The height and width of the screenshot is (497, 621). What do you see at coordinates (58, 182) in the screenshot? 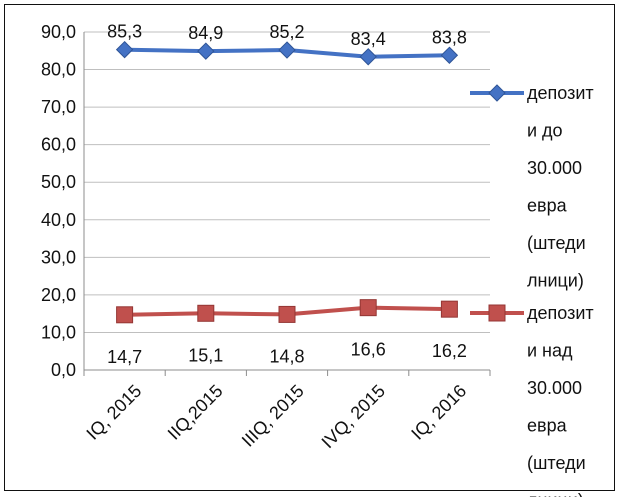
I see `y-tick-label: 50,0` at bounding box center [58, 182].